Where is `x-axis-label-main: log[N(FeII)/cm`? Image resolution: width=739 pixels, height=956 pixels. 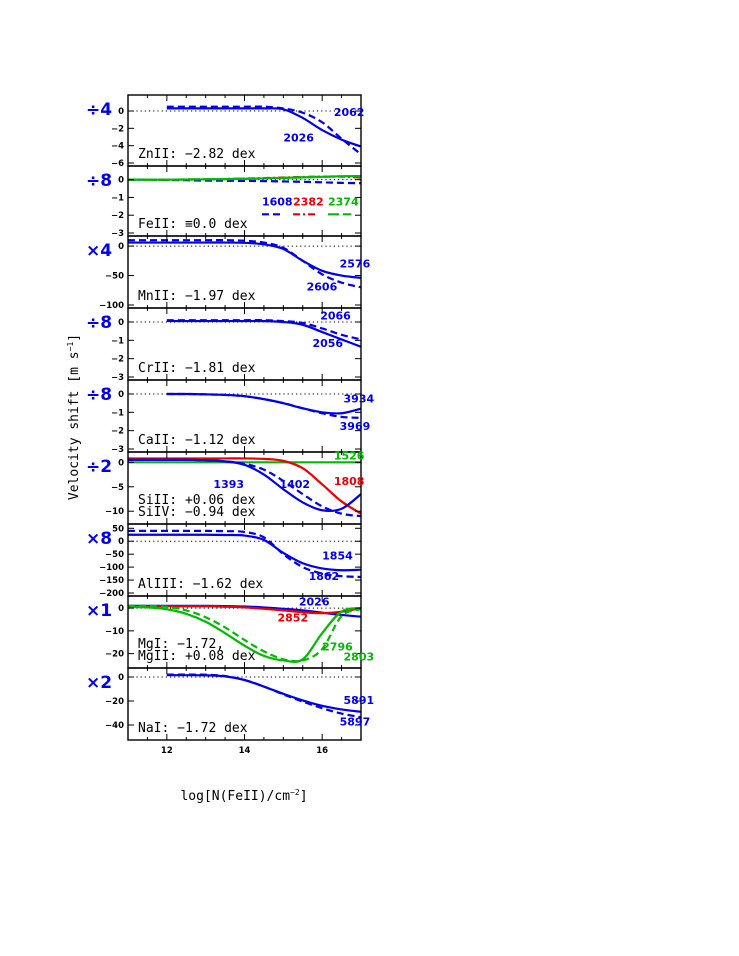 x-axis-label-main: log[N(FeII)/cm is located at coordinates (235, 796).